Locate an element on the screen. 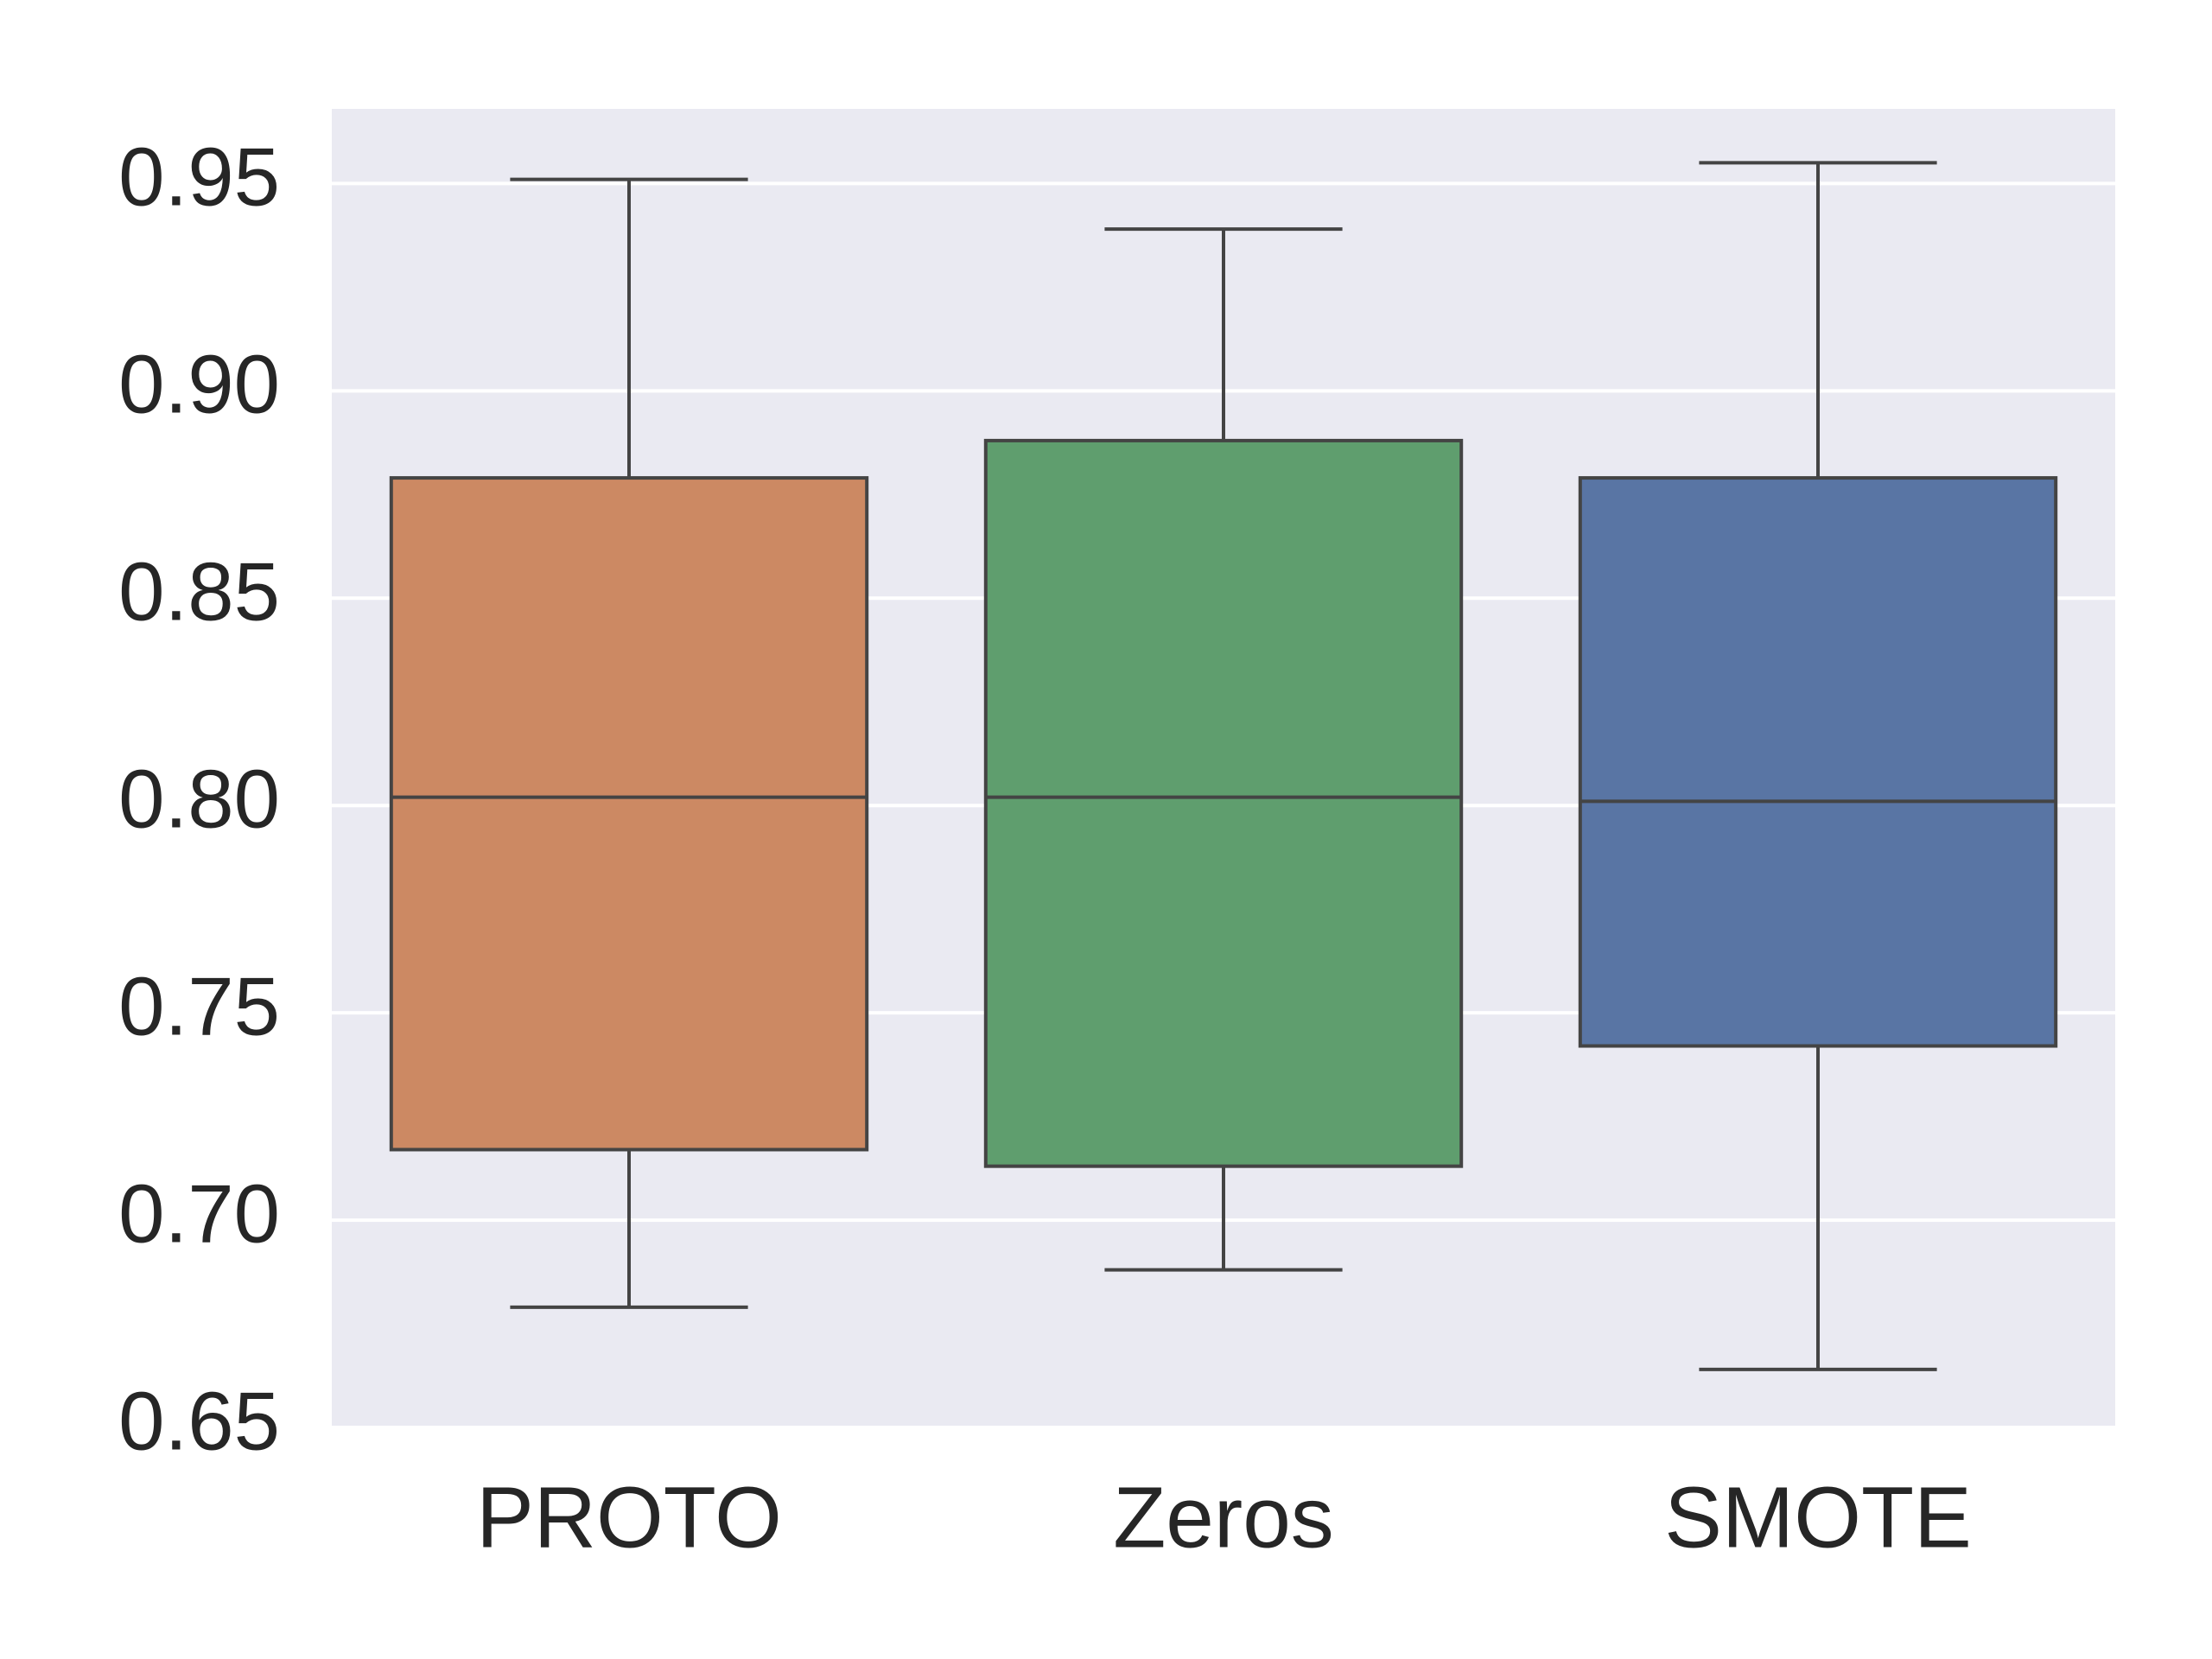  y-tick-label: 0.65 is located at coordinates (199, 1421).